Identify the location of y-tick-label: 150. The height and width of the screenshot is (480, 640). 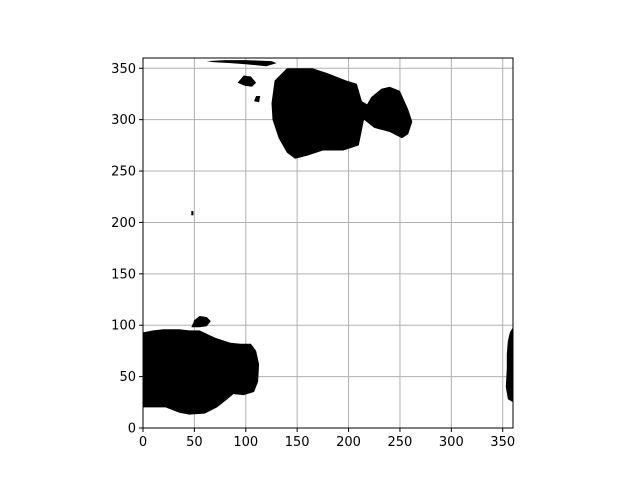
(123, 274).